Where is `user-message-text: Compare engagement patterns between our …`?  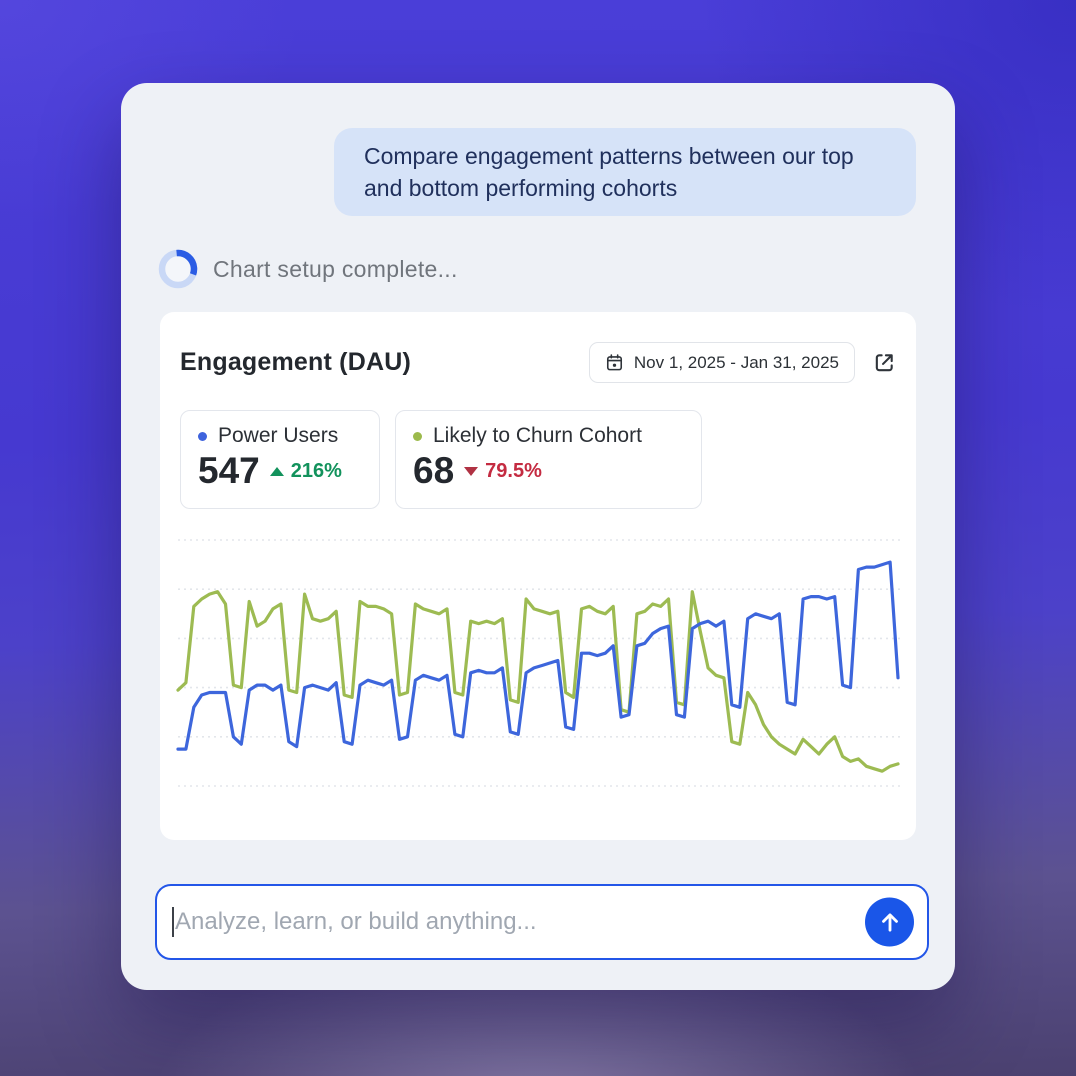
user-message-text: Compare engagement patterns between our … is located at coordinates (609, 172).